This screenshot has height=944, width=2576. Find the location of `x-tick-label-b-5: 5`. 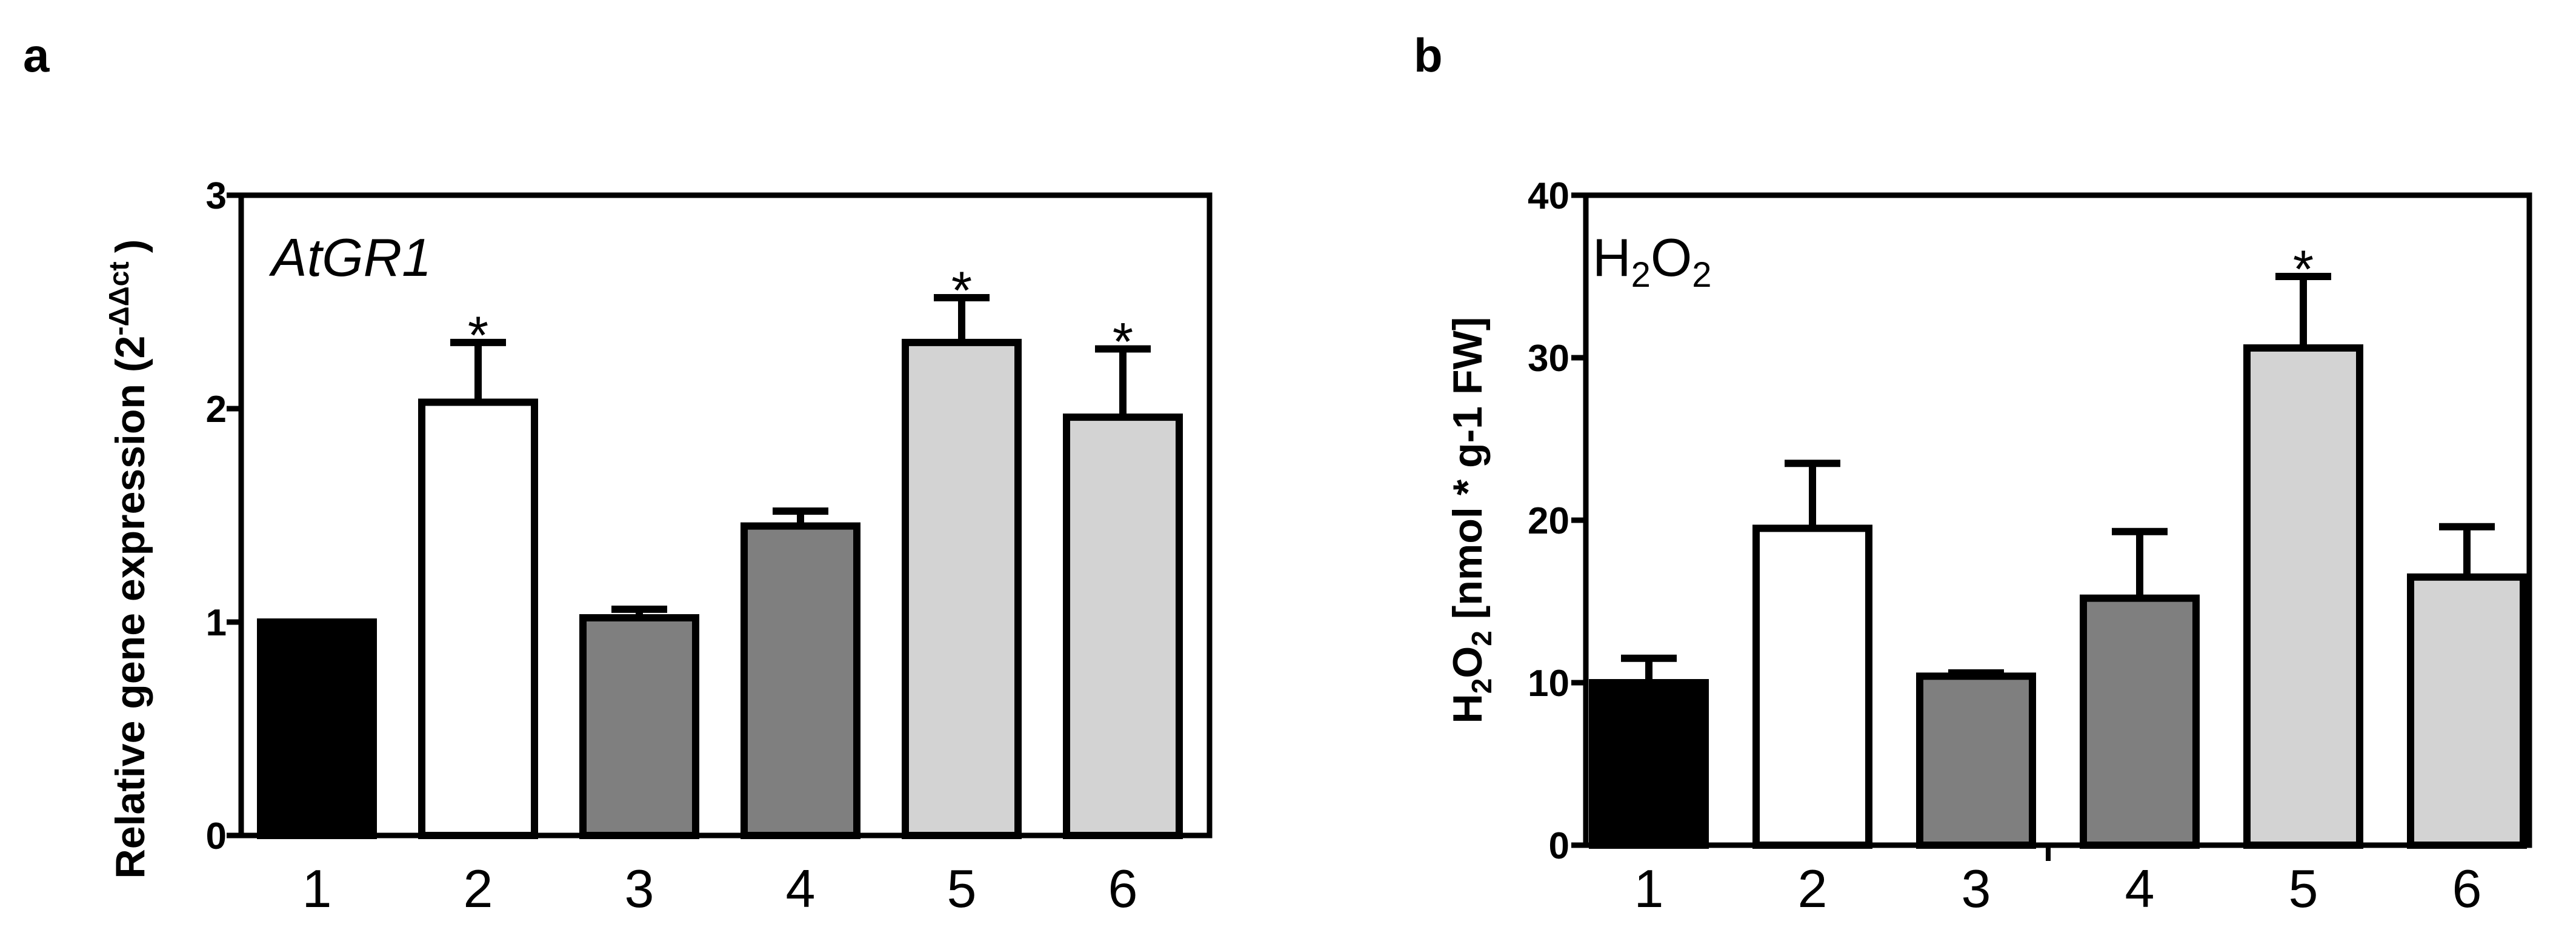

x-tick-label-b-5: 5 is located at coordinates (2303, 889).